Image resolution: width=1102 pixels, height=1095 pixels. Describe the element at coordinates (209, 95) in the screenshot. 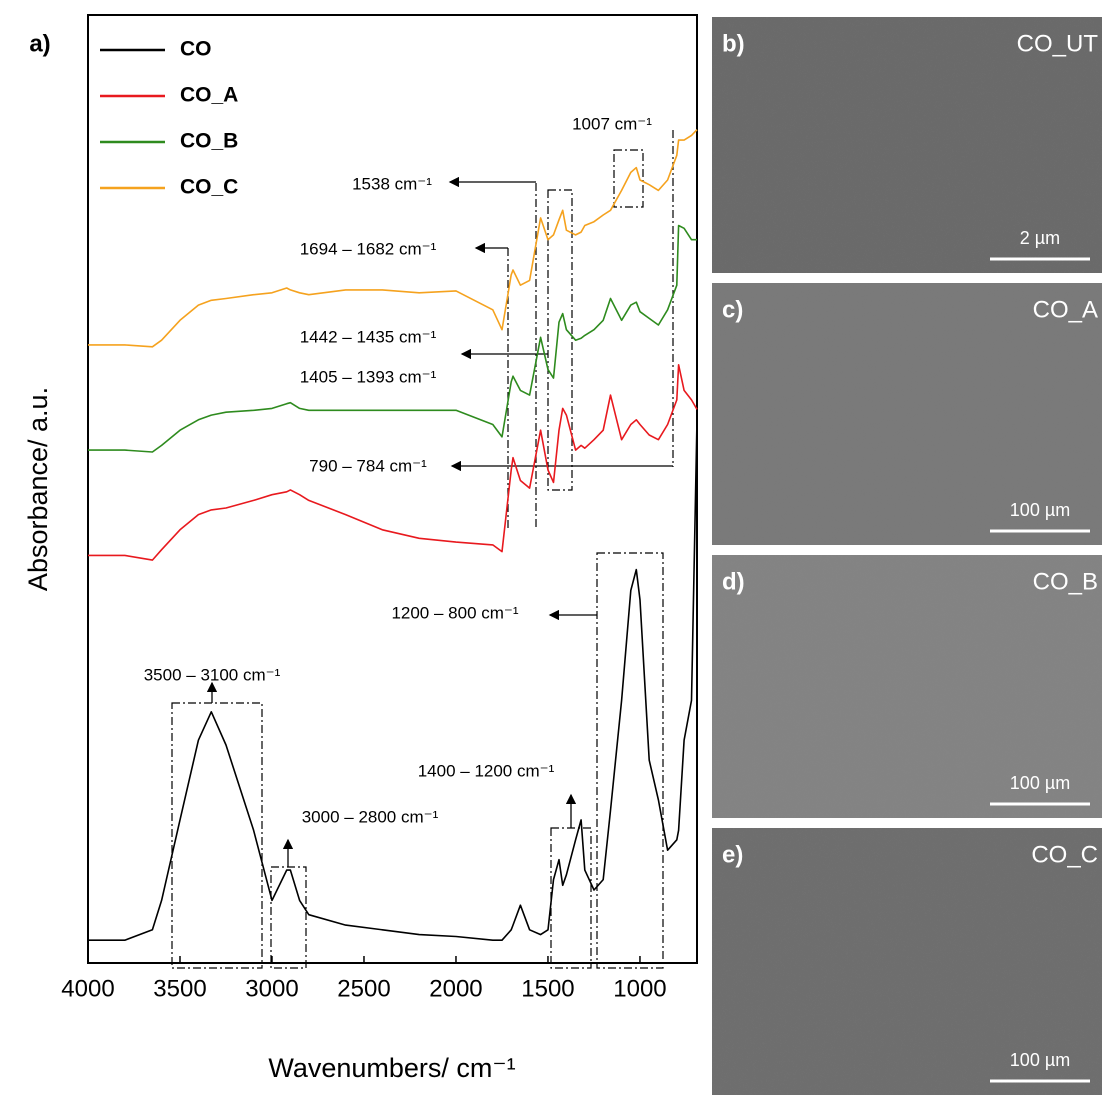

I see `legend-label: CO_A` at that location.